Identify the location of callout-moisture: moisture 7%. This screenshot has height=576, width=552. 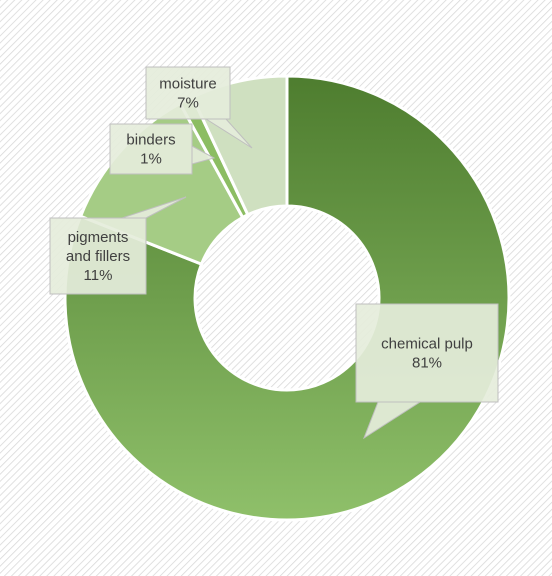
(199, 107).